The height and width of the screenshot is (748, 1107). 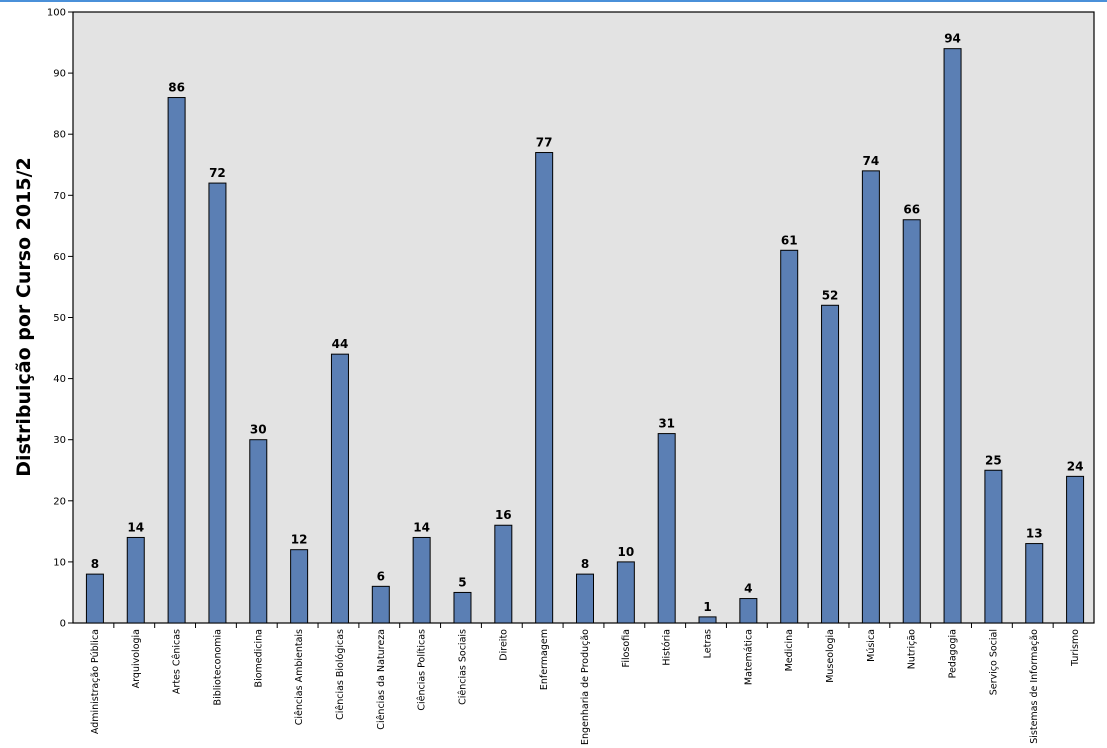 I want to click on data-label: 74, so click(x=871, y=161).